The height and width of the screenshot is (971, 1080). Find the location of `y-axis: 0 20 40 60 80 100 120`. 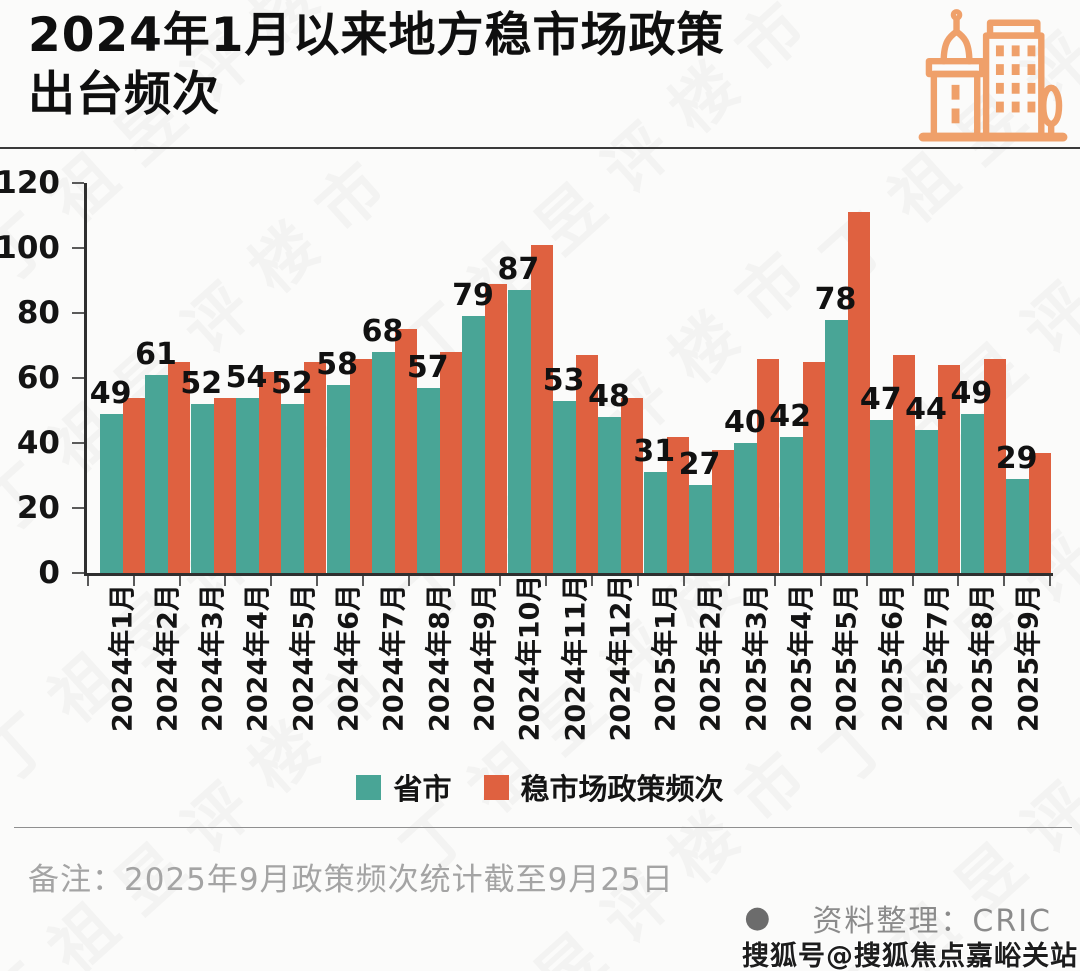

y-axis: 0 20 40 60 80 100 120 is located at coordinates (42, 378).